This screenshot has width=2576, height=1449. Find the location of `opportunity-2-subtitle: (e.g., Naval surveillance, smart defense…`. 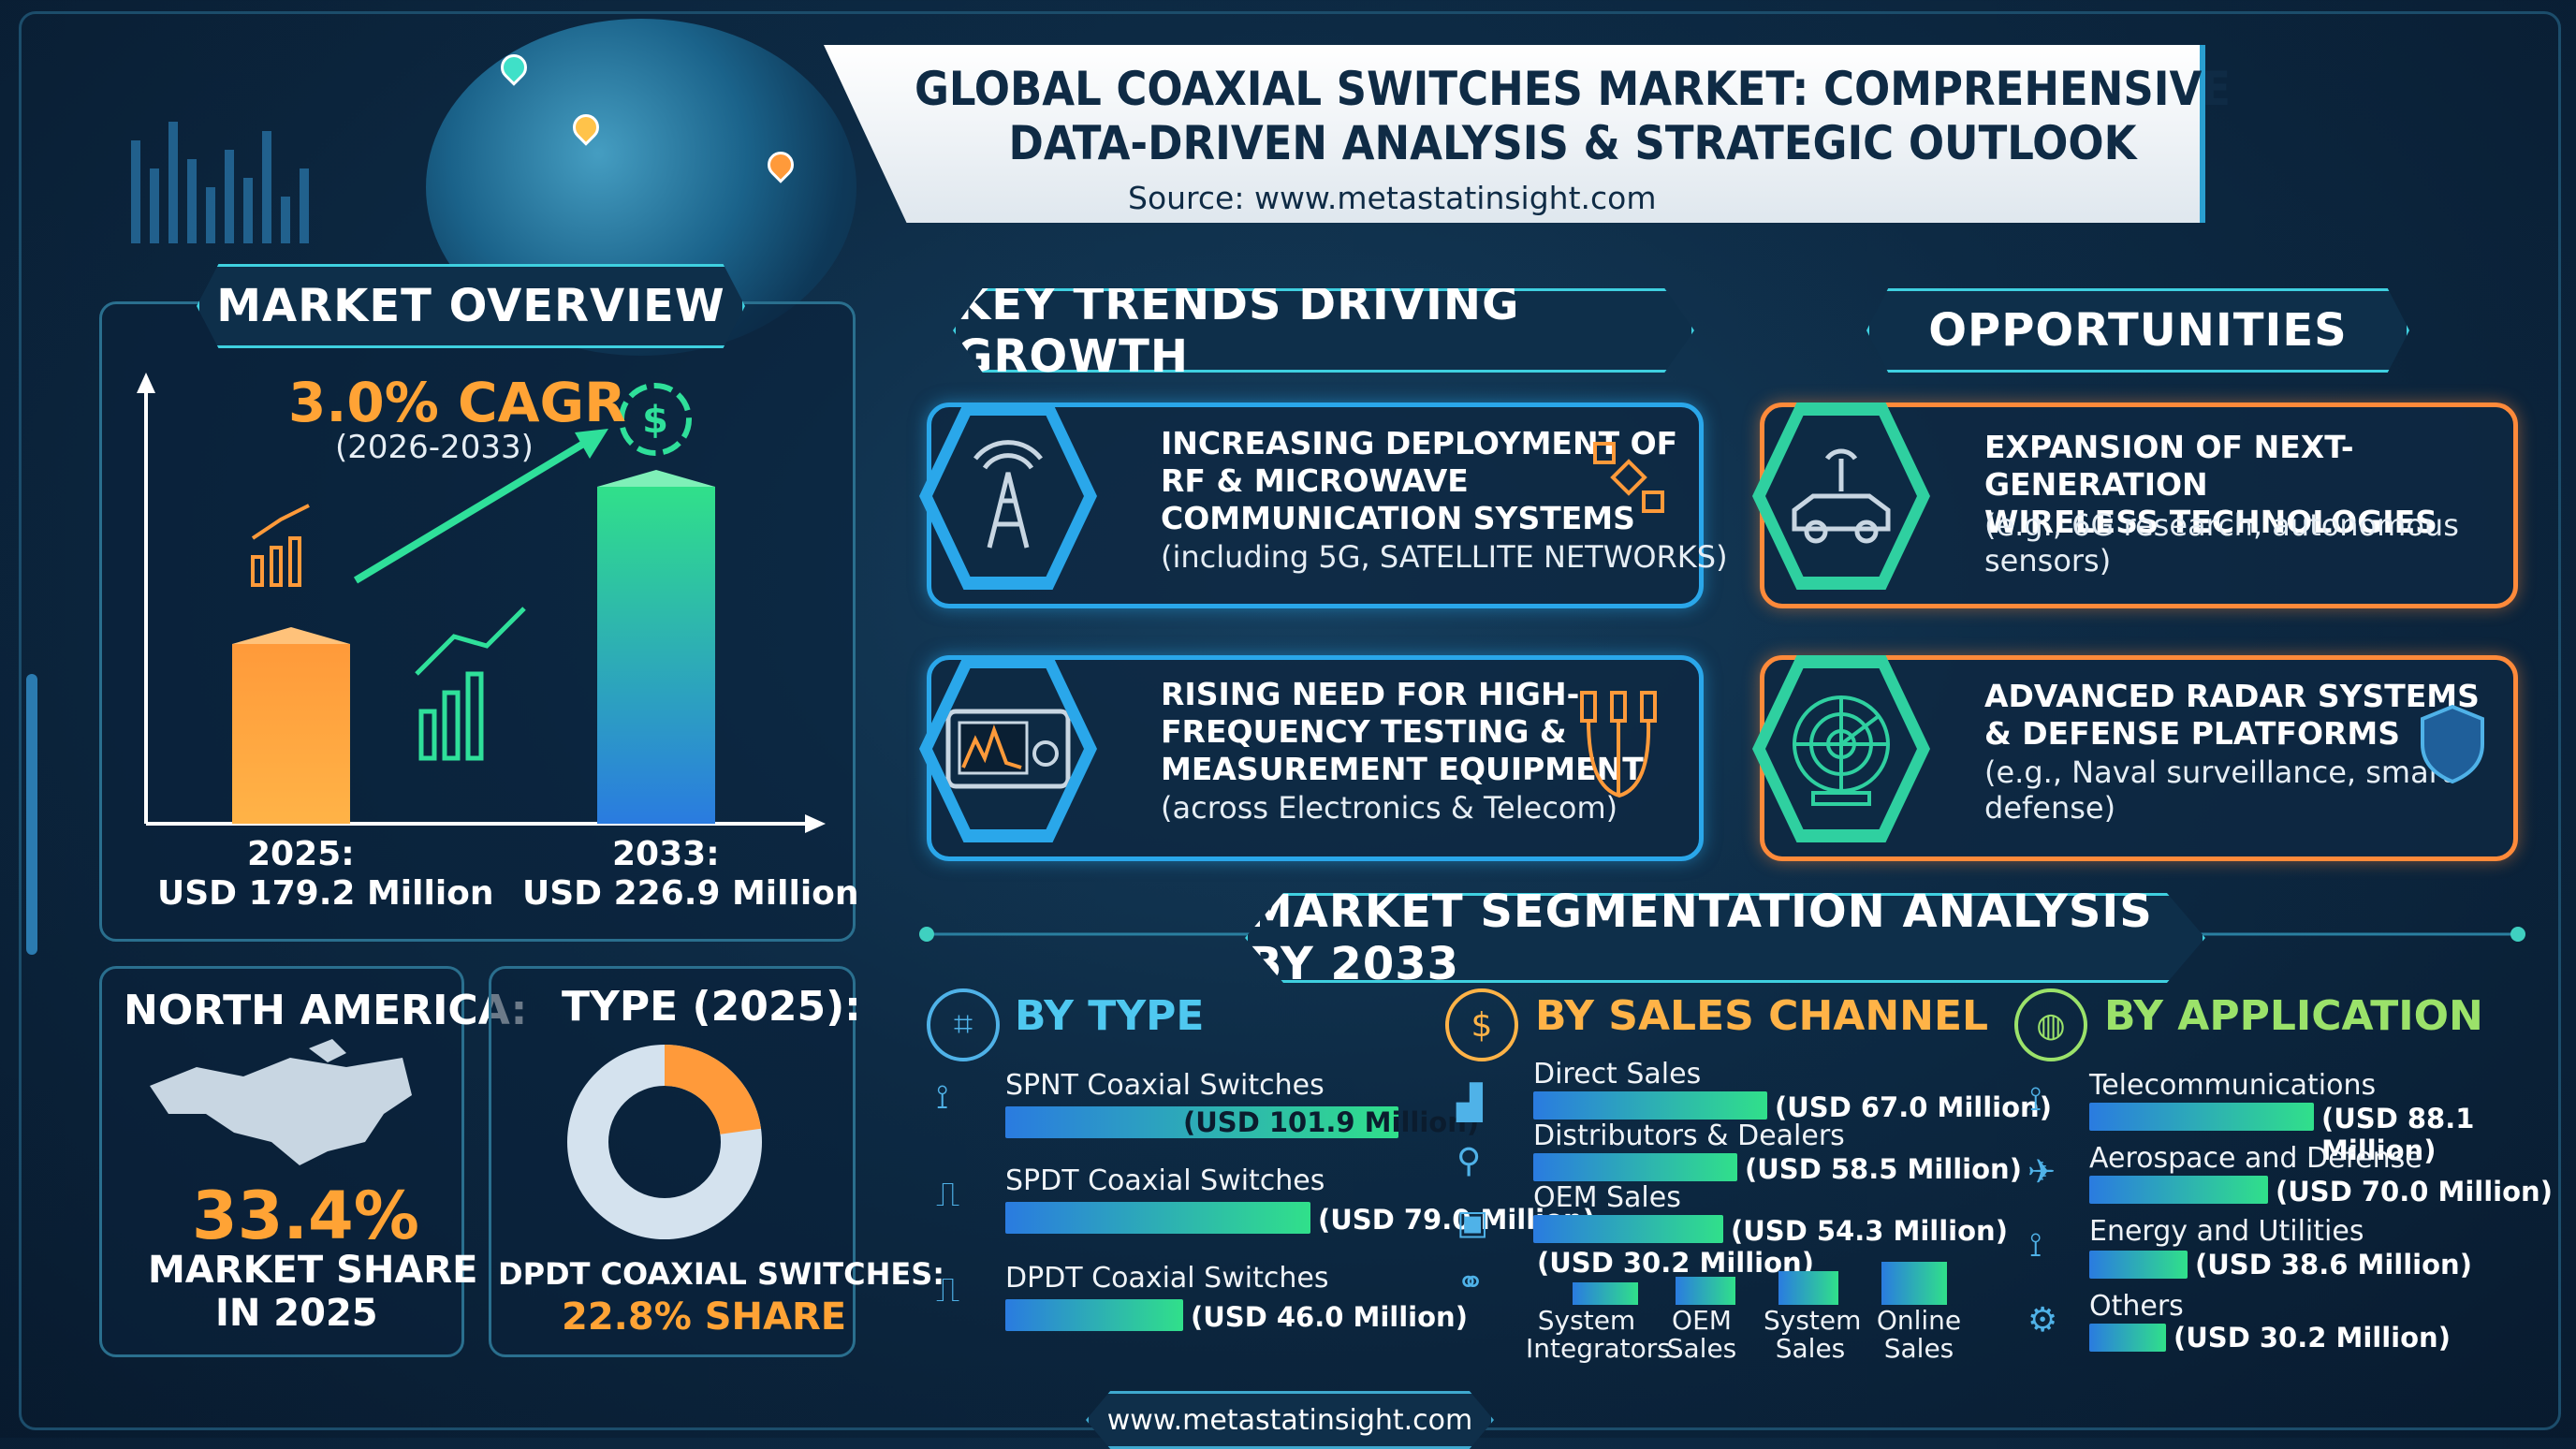

opportunity-2-subtitle: (e.g., Naval surveillance, smart defense… is located at coordinates (2218, 790).